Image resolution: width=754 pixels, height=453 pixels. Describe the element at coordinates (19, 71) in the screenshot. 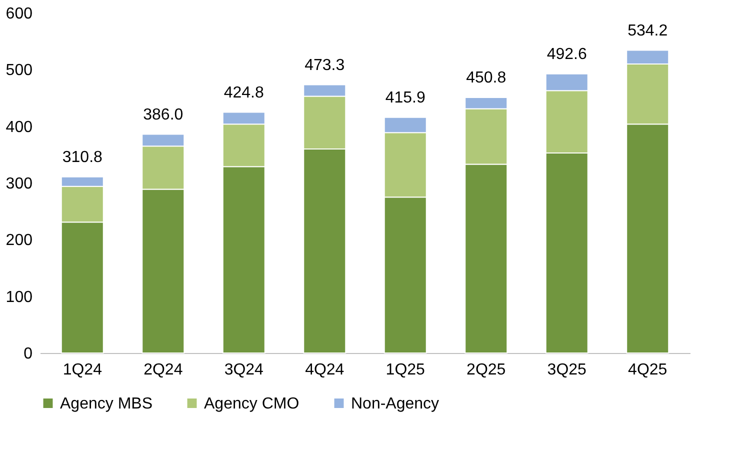

I see `y-tick-label: 500` at that location.